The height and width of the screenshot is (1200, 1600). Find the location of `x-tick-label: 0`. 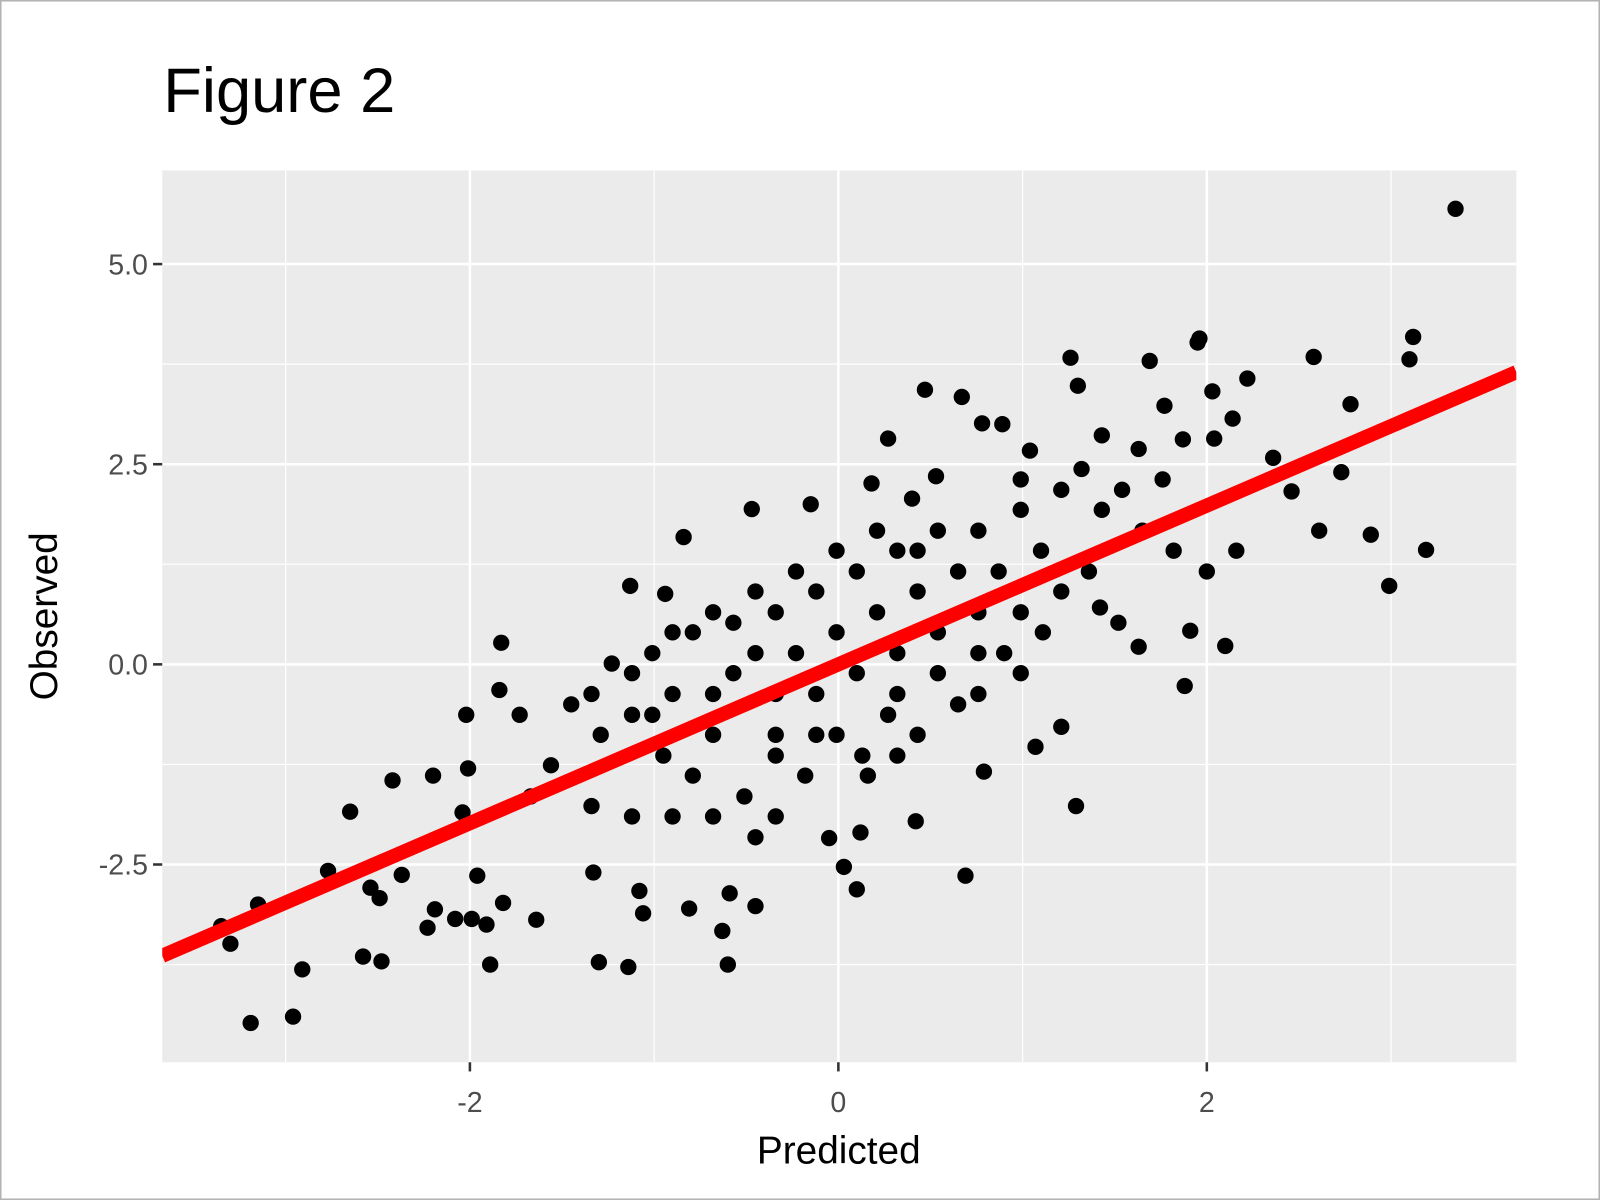

x-tick-label: 0 is located at coordinates (838, 1103).